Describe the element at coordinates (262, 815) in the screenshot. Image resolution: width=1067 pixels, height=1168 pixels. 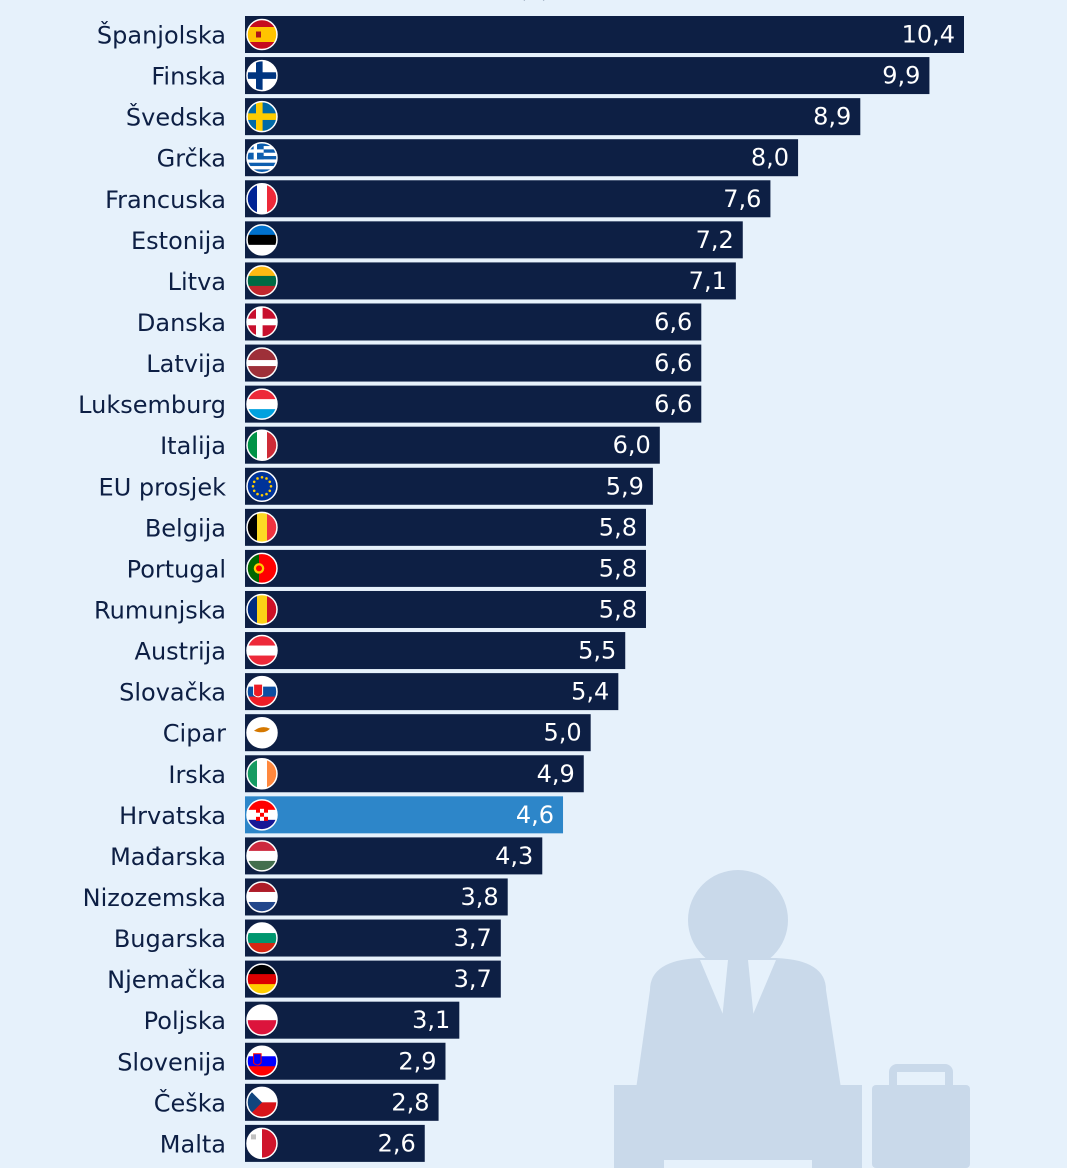
I see `flag-hr-icon` at that location.